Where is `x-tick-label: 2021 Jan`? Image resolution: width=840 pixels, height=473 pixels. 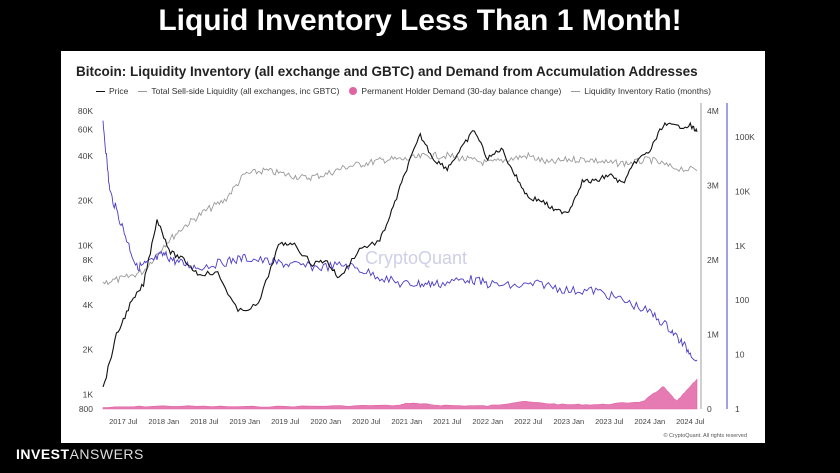
x-tick-label: 2021 Jan is located at coordinates (406, 421).